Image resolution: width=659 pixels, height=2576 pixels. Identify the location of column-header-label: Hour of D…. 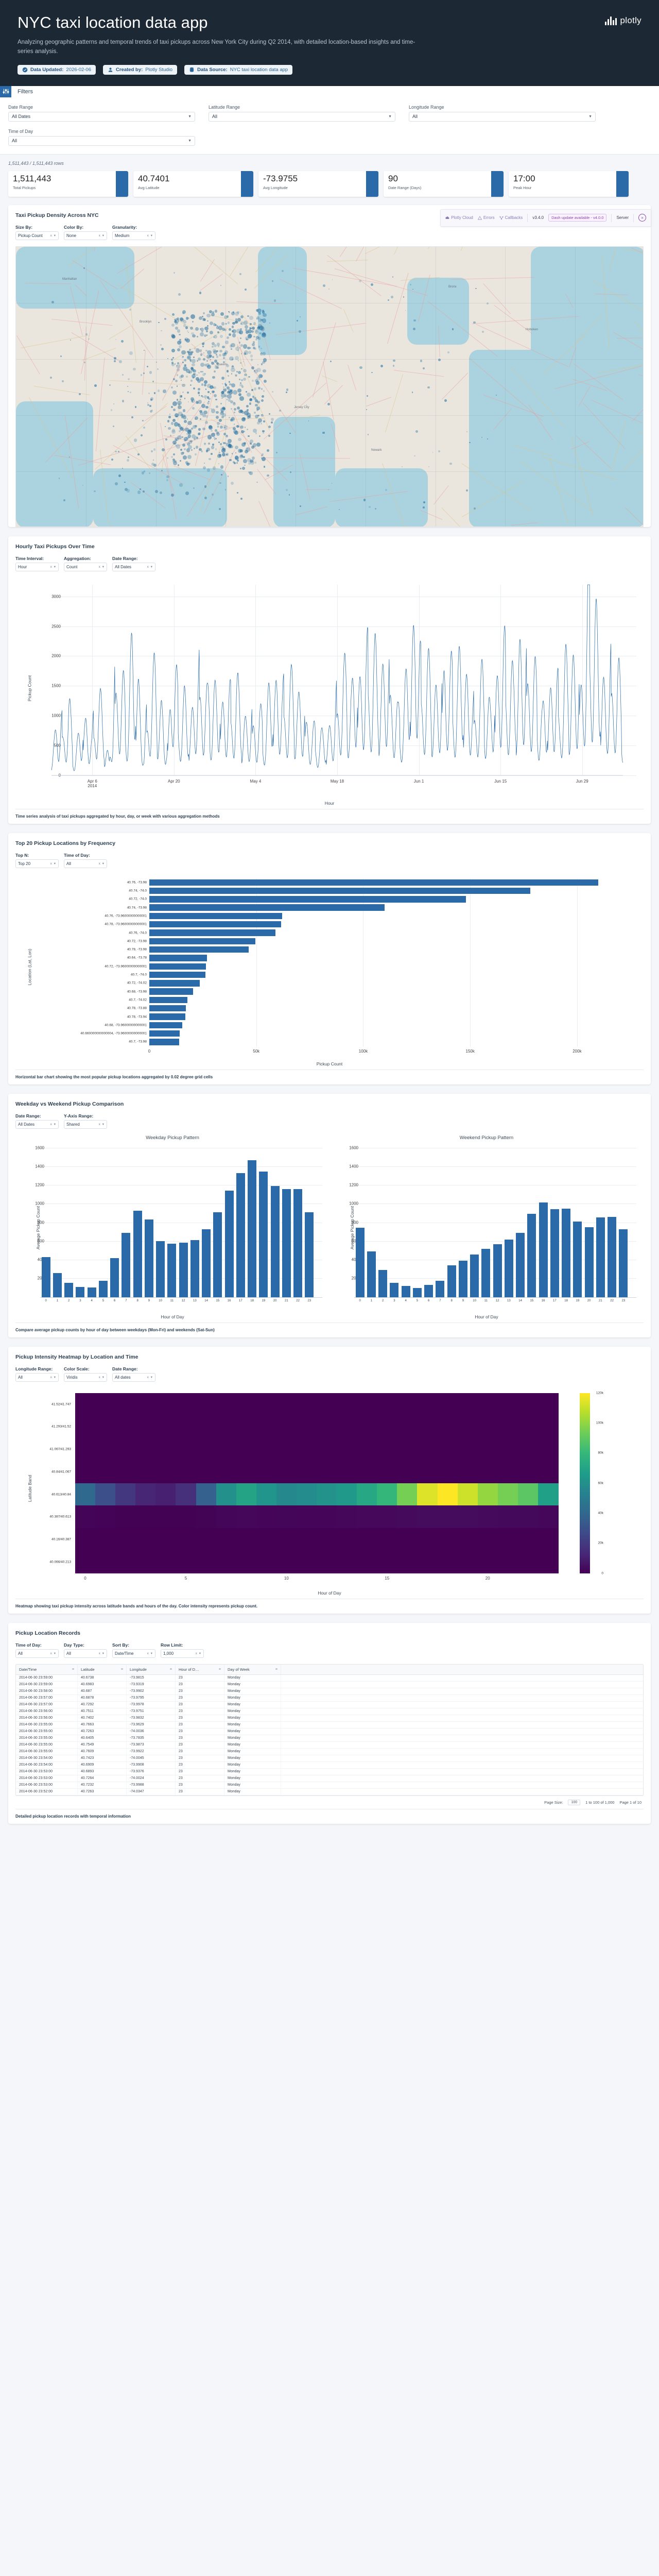
(189, 1669).